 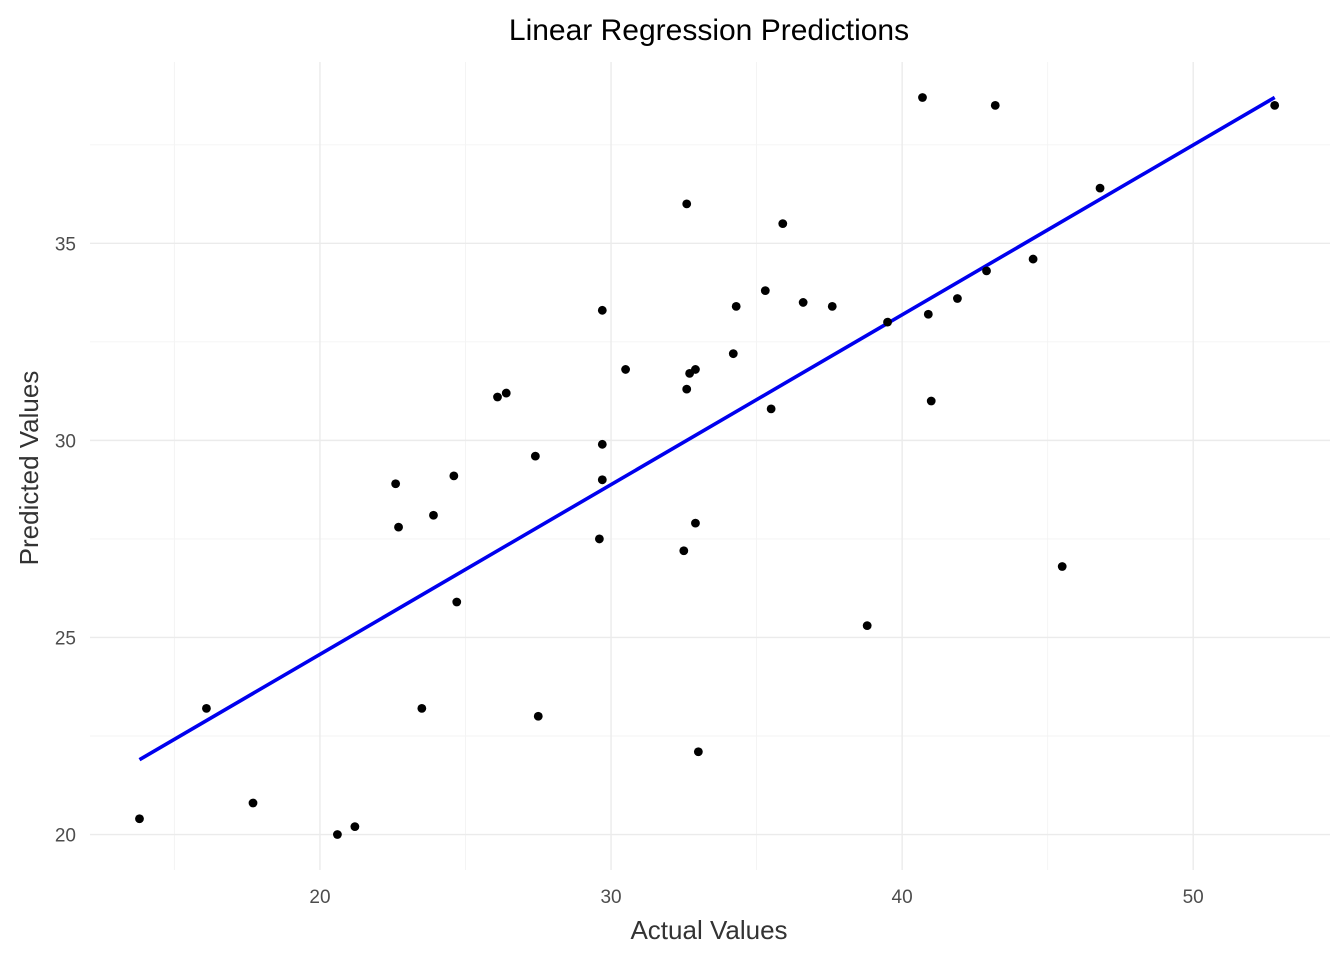 I want to click on y-tick-label: 25, so click(x=65, y=638).